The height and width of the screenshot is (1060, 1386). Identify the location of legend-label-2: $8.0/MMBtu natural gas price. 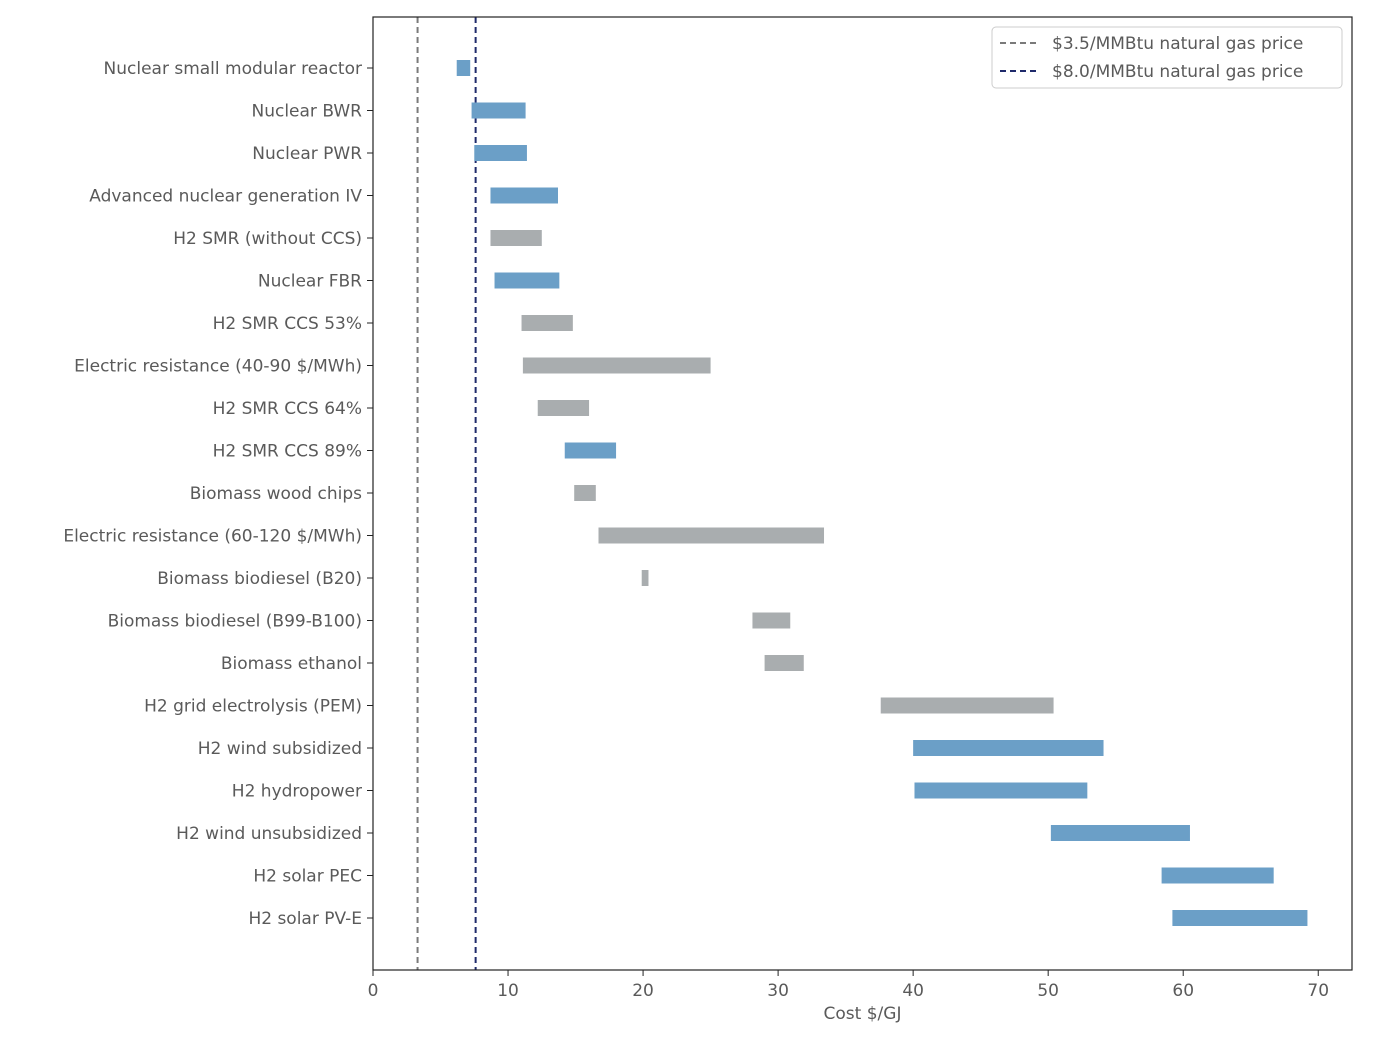
(1177, 72).